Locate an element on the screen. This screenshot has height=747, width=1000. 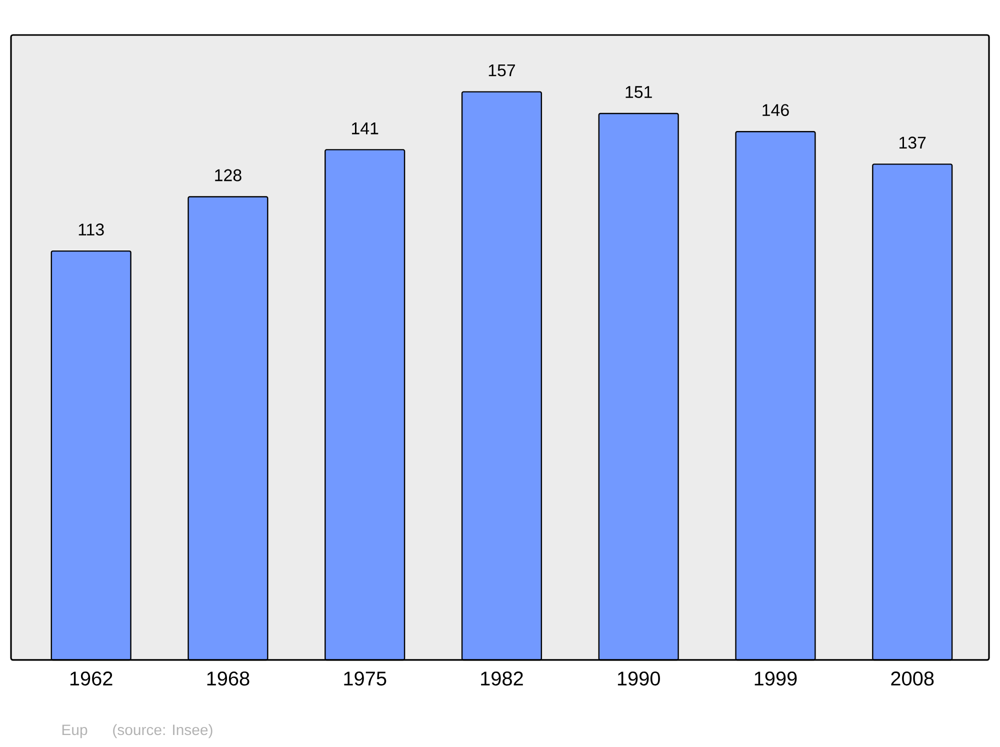
data-label: 151 is located at coordinates (639, 92).